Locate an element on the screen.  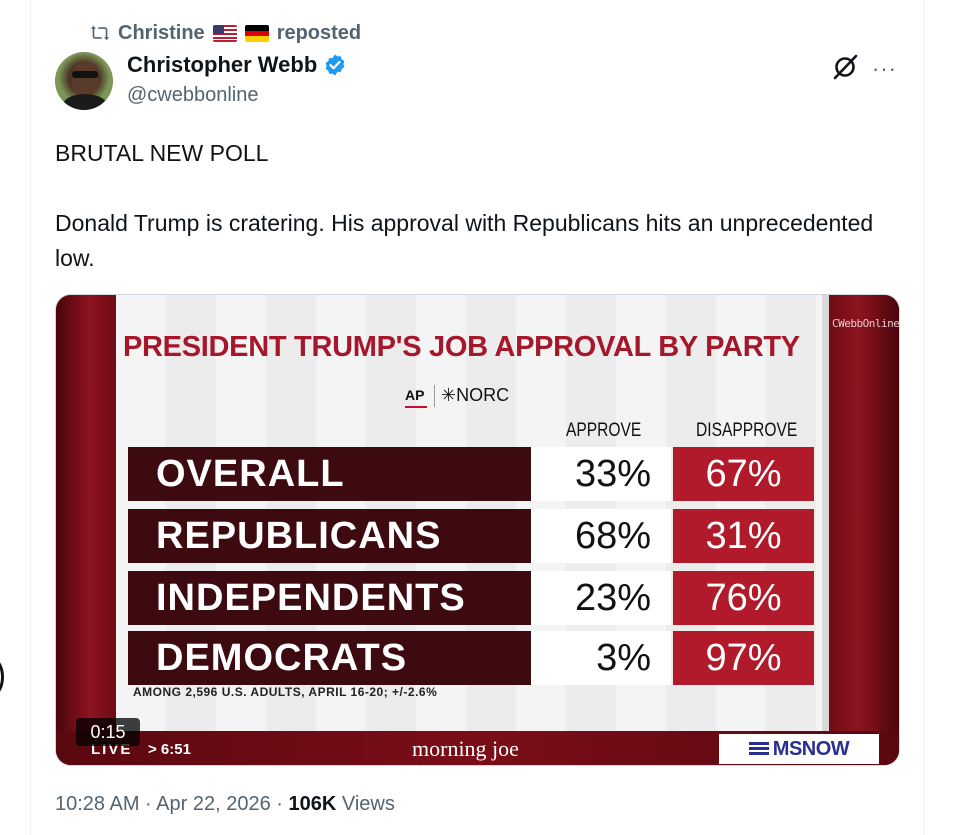
approve-value: 33% is located at coordinates (601, 474).